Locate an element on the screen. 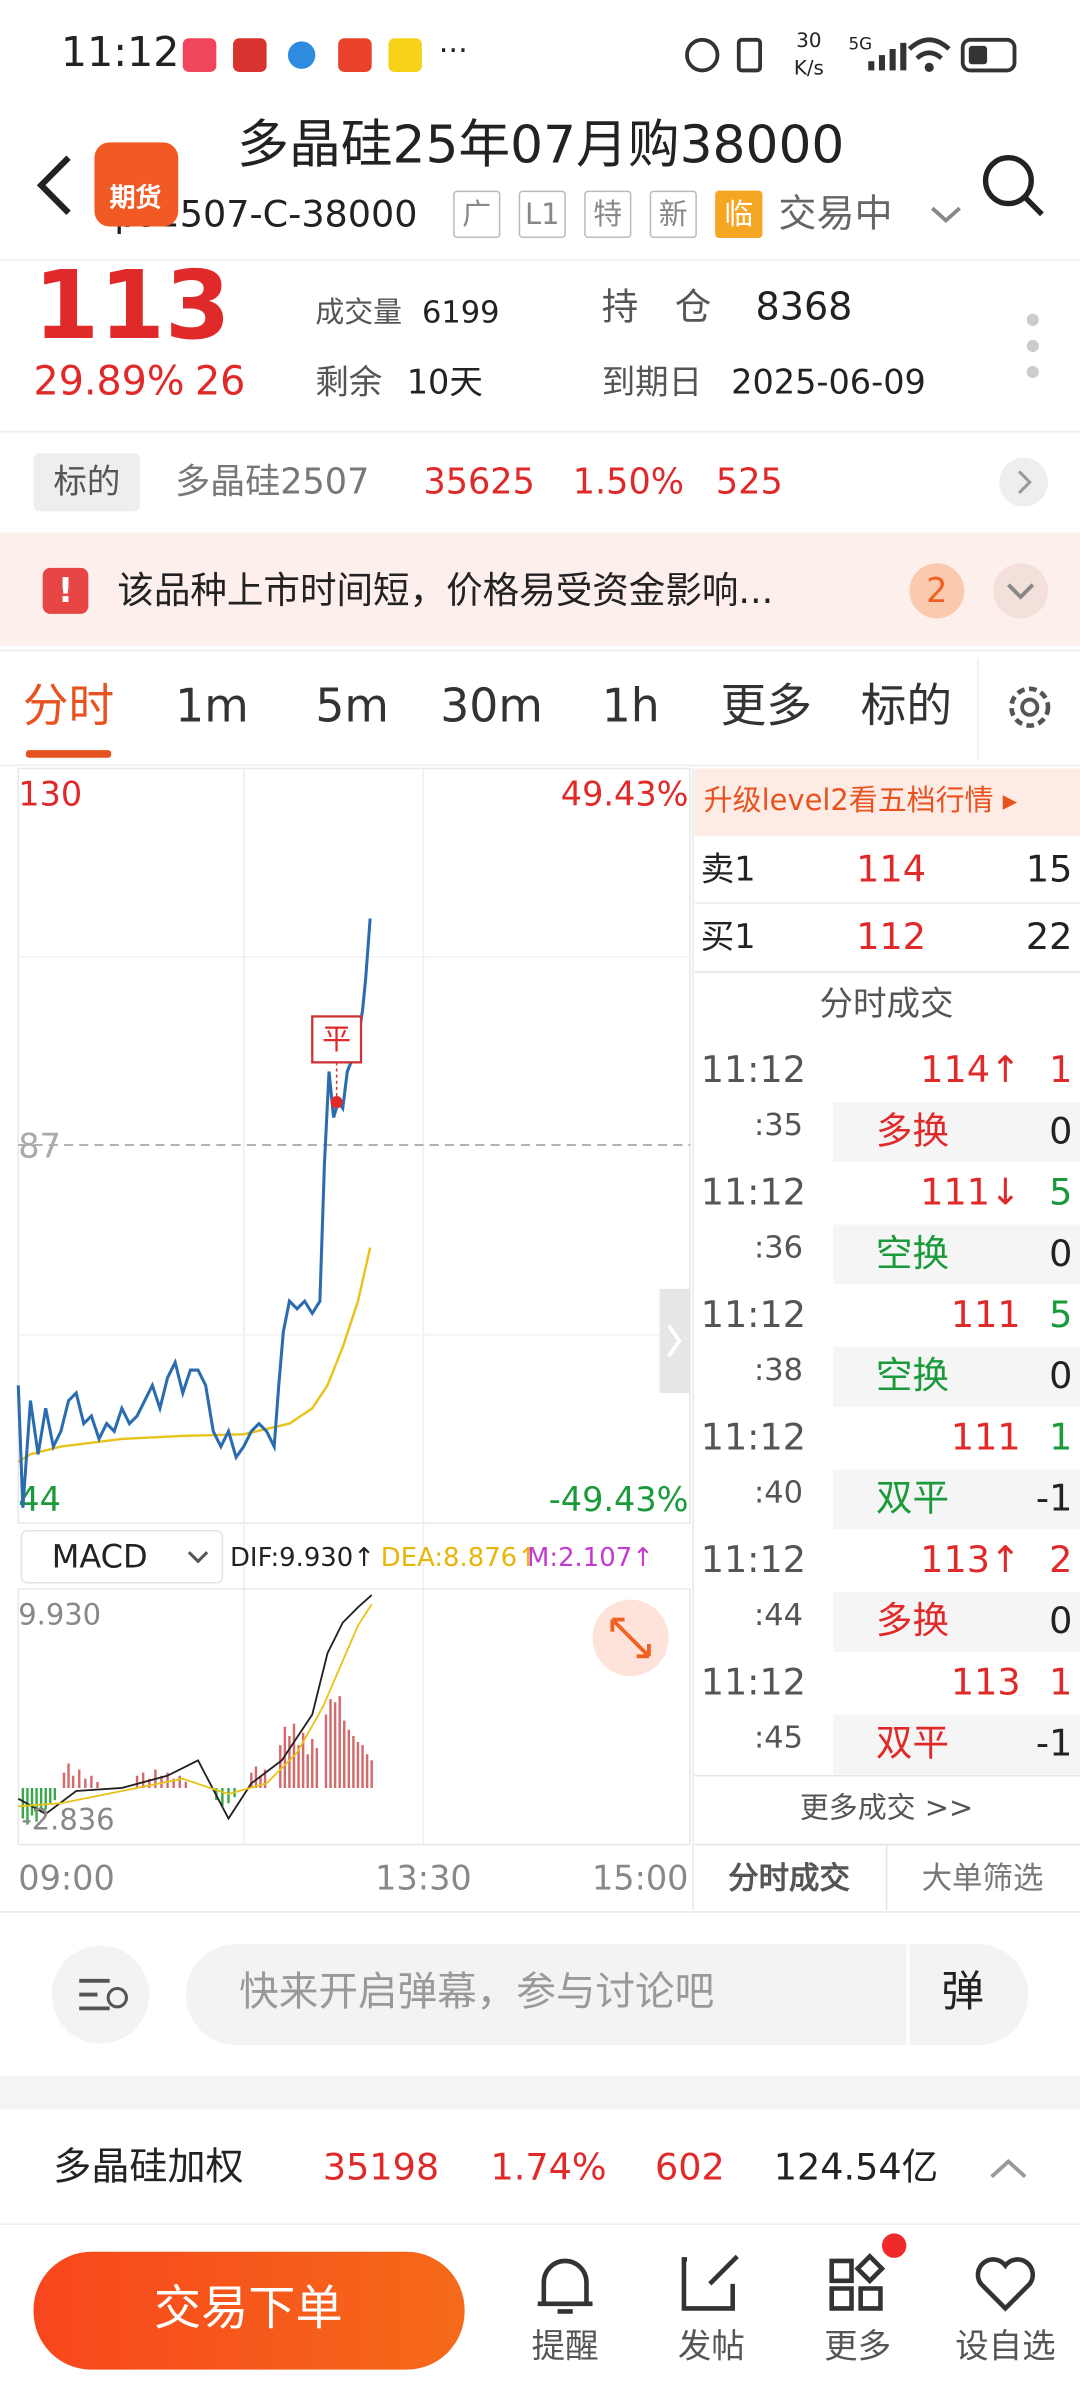 Image resolution: width=1080 pixels, height=2388 pixels. trade-second: :40 is located at coordinates (778, 1492).